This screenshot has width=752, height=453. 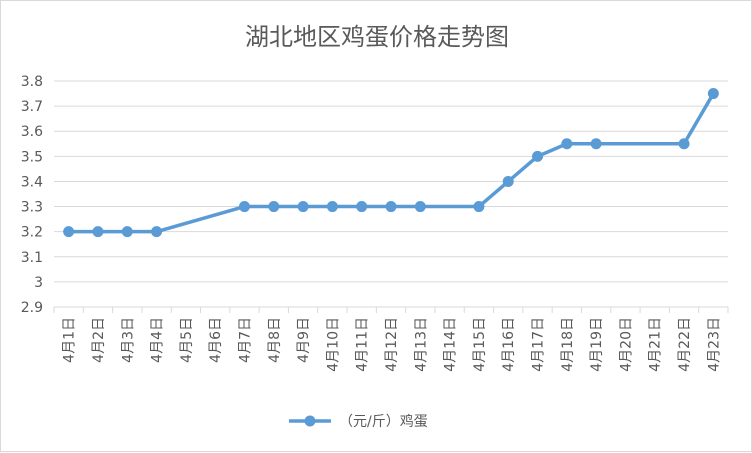 I want to click on x-tick-label: 4月13日, so click(x=421, y=344).